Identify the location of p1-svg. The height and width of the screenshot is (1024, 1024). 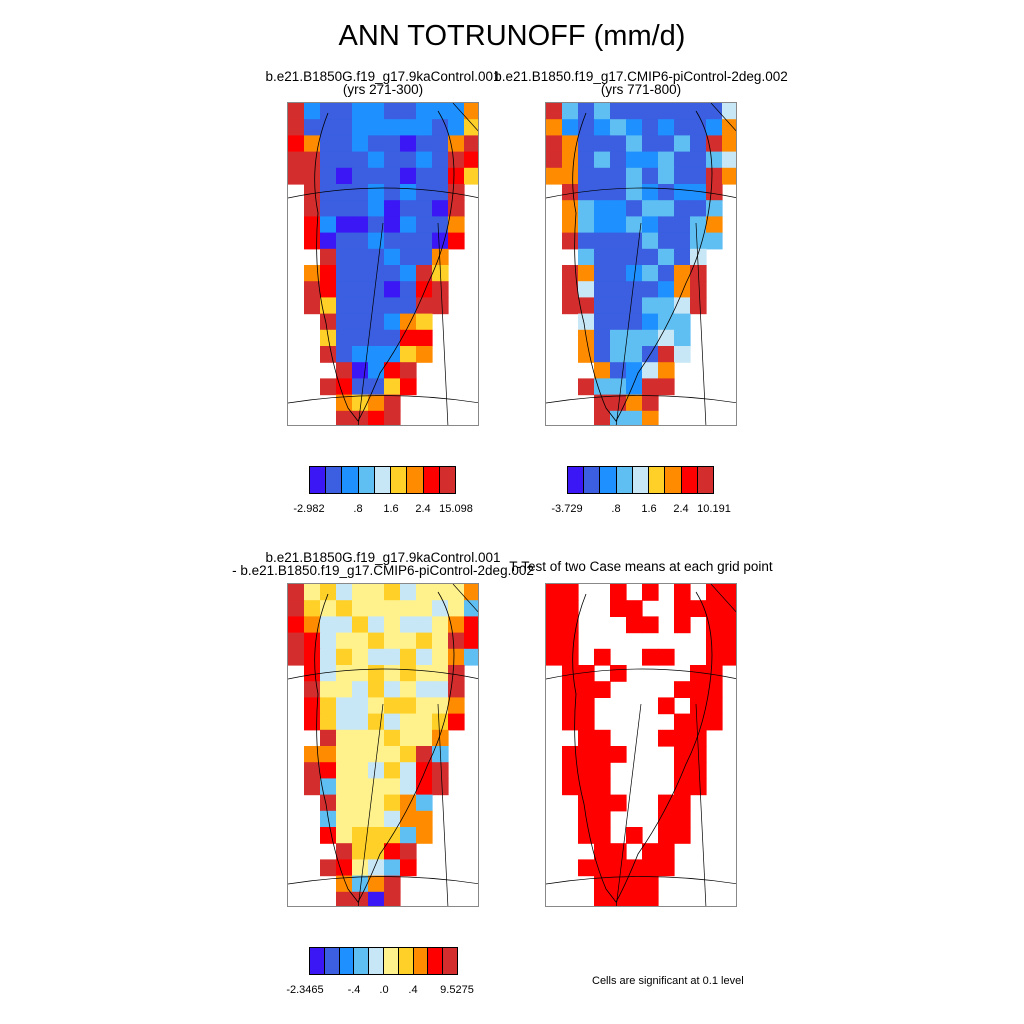
(383, 264).